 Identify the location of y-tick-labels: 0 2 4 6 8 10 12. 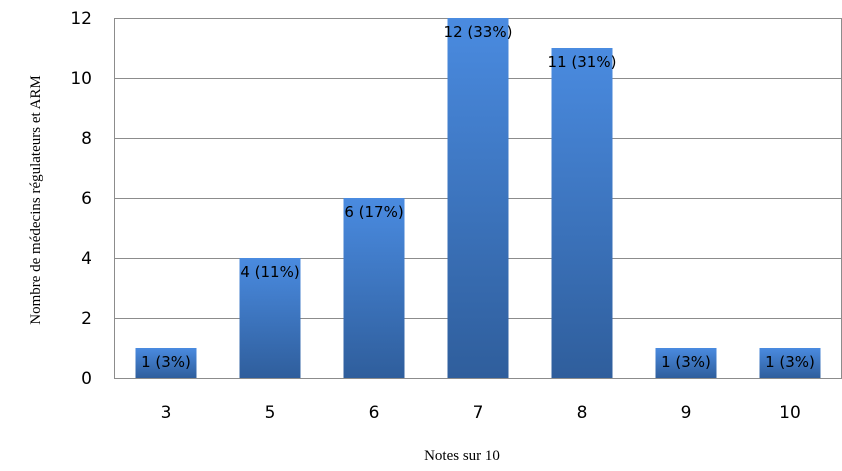
(81, 199).